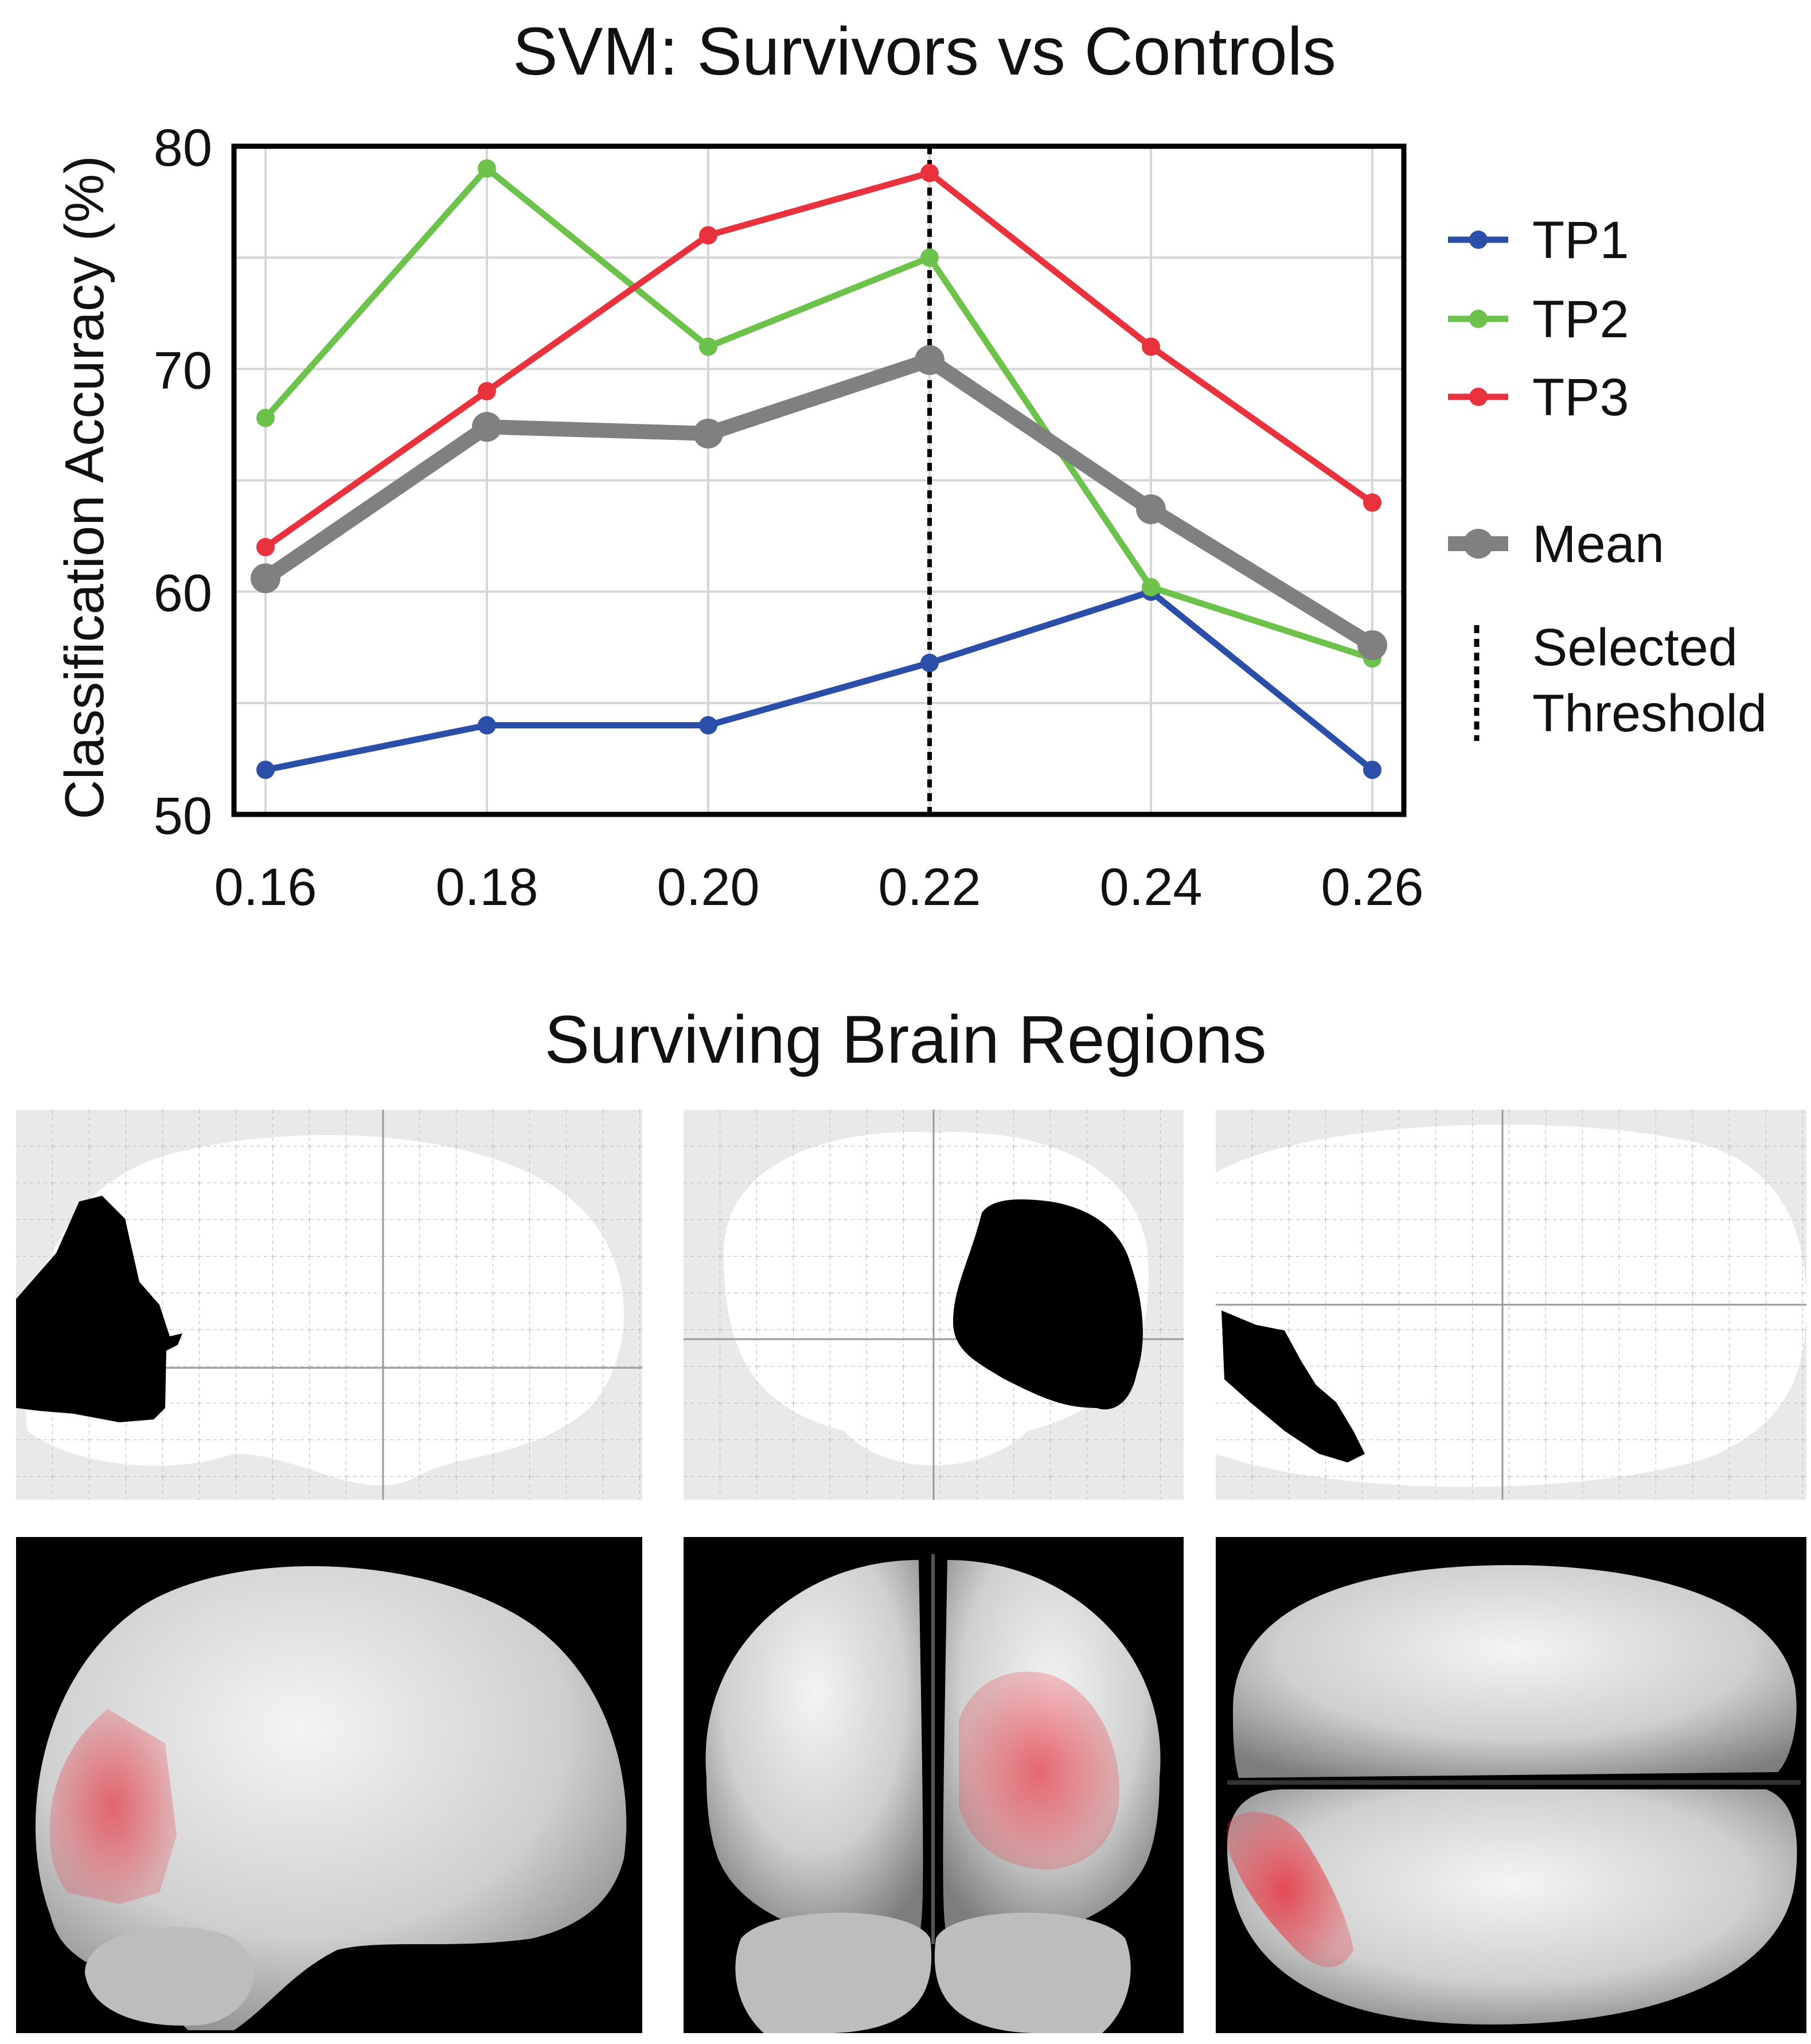 Image resolution: width=1811 pixels, height=2044 pixels. Describe the element at coordinates (84, 488) in the screenshot. I see `y-axis-label: Classification Accuracy (%)` at that location.